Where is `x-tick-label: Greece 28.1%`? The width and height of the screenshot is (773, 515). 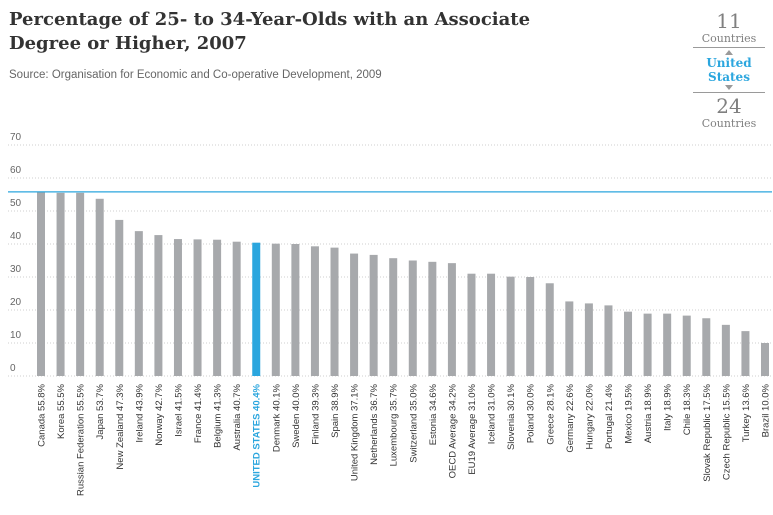 x-tick-label: Greece 28.1% is located at coordinates (550, 413).